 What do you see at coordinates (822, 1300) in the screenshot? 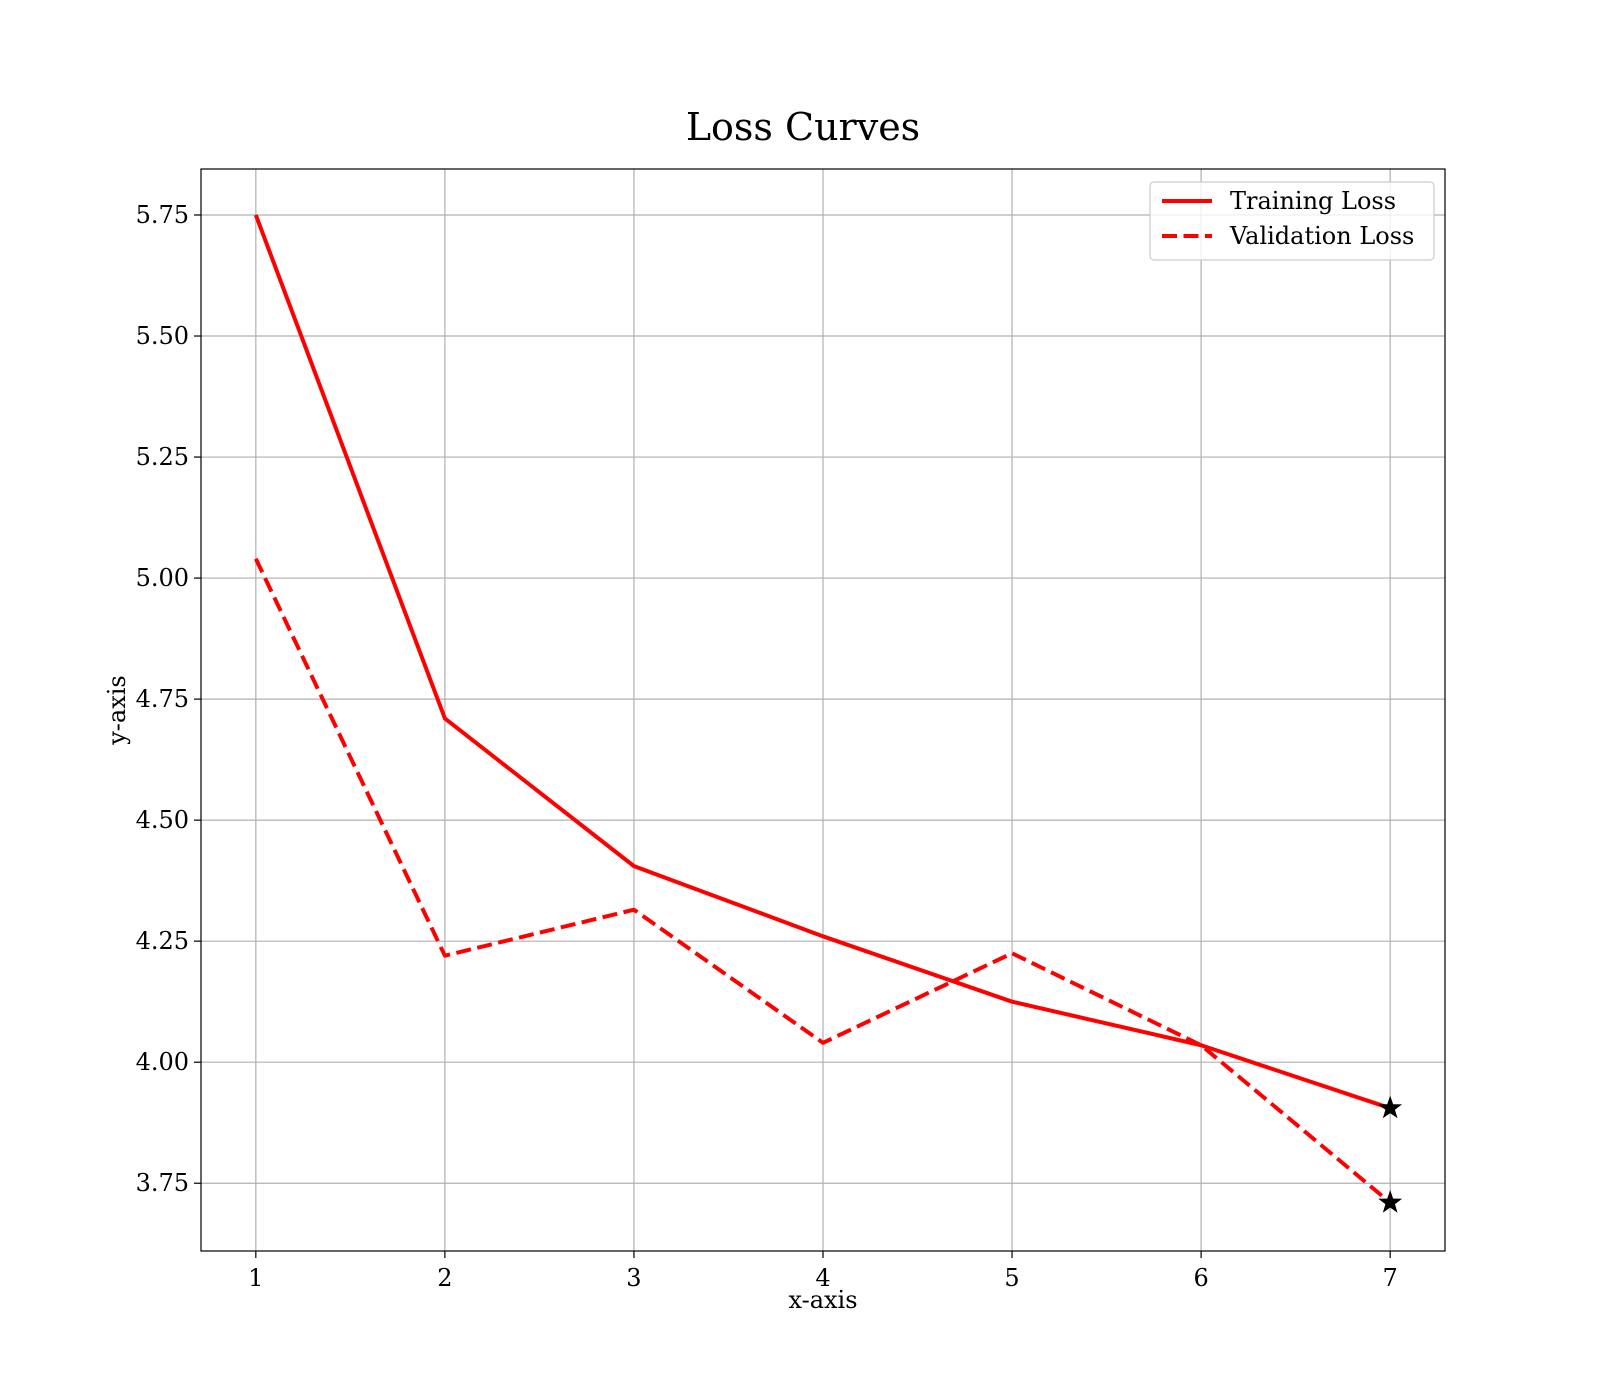
I see `x-axis-label: x-axis` at bounding box center [822, 1300].